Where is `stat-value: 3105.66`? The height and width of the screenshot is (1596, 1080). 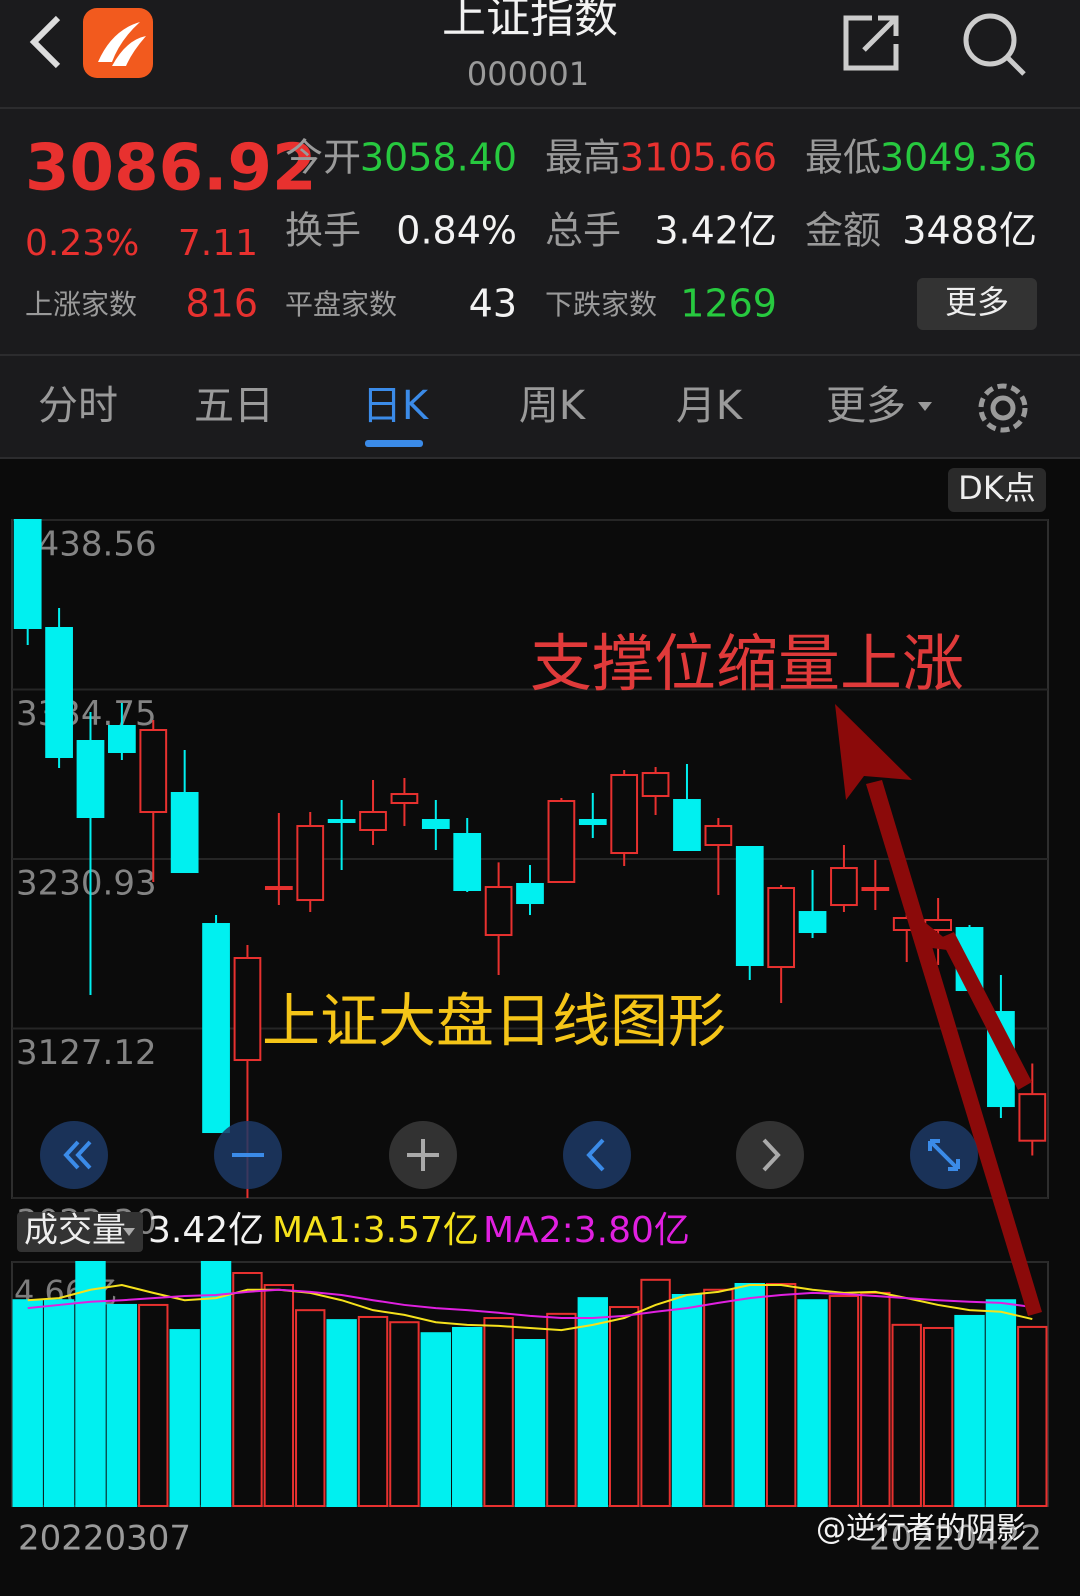 stat-value: 3105.66 is located at coordinates (698, 158).